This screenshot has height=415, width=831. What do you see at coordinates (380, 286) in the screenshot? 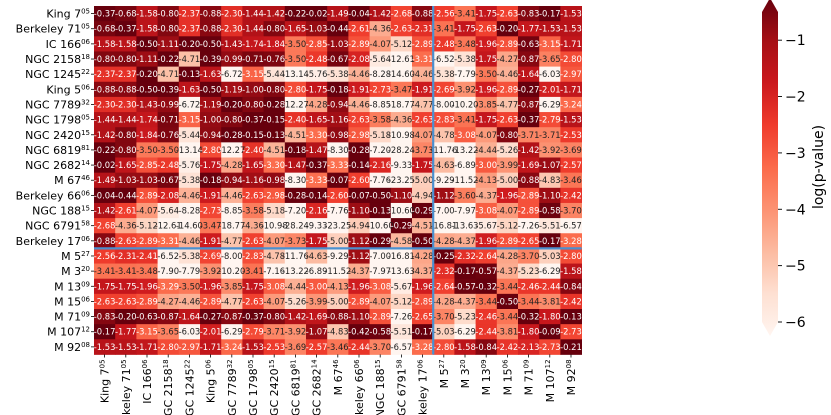
I see `cell-value-label: -3.08` at bounding box center [380, 286].